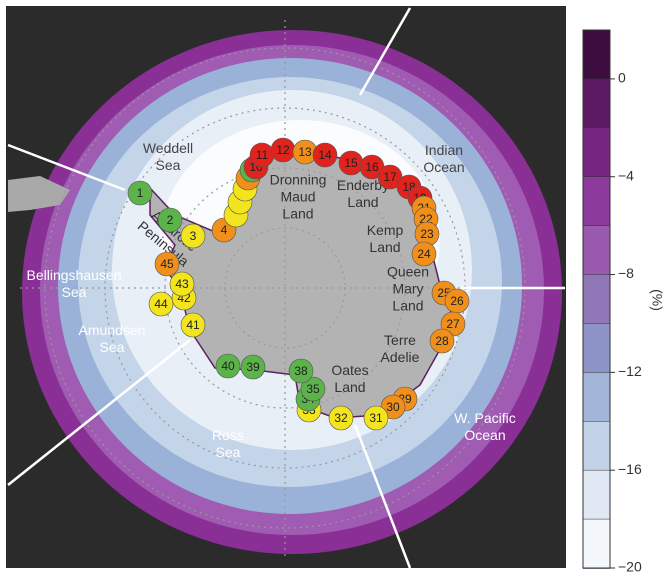  Describe the element at coordinates (630, 469) in the screenshot. I see `colorbar-tick-label: −16` at that location.